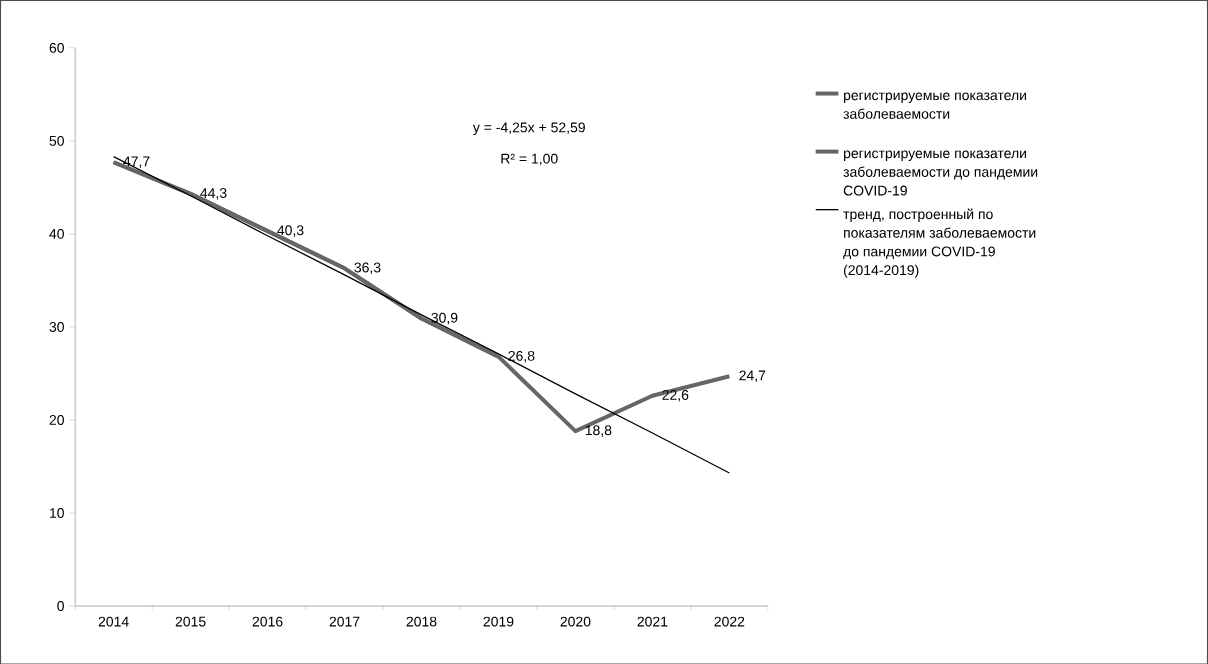 The height and width of the screenshot is (664, 1208). Describe the element at coordinates (529, 159) in the screenshot. I see `annotation: R² = 1,00` at that location.